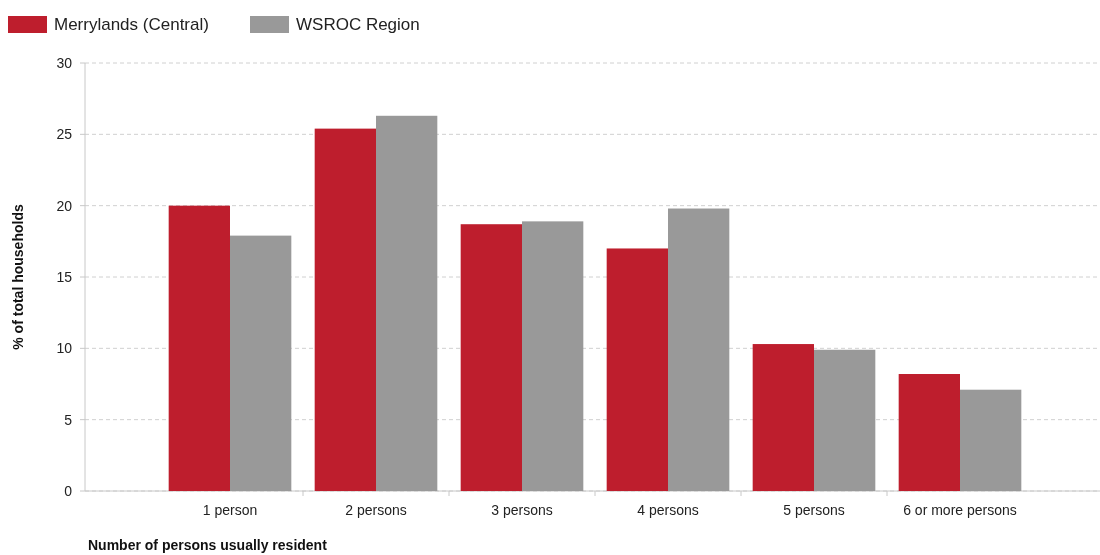  I want to click on y-tick-label: 30, so click(64, 62).